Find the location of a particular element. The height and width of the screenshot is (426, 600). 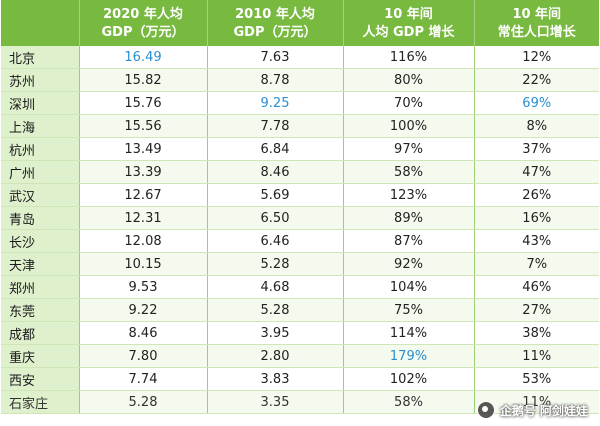

pop-growth-cell: 7% is located at coordinates (536, 264).